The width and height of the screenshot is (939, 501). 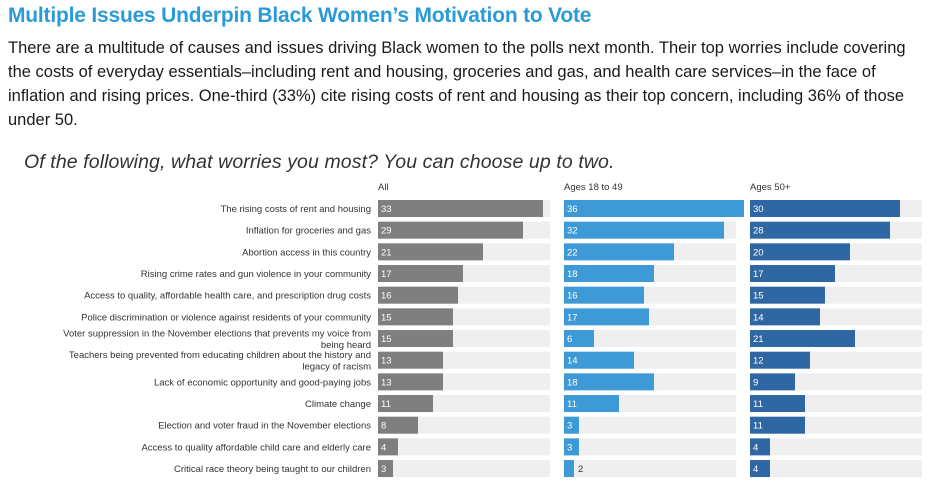 I want to click on category-label: being heard, so click(x=346, y=345).